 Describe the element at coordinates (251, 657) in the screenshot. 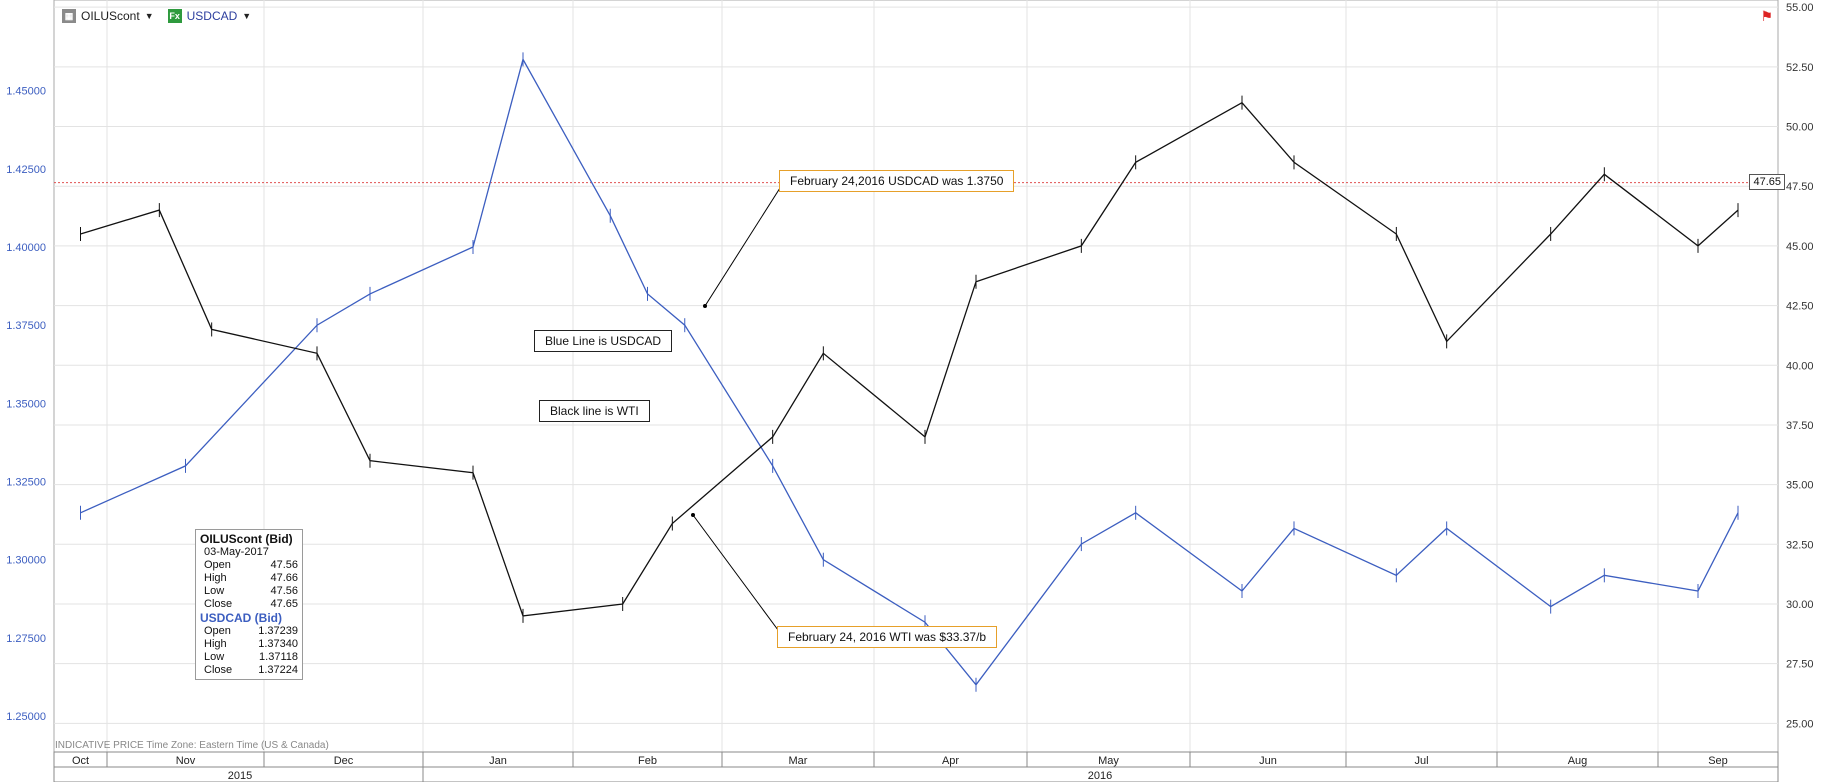

I see `databox-row: Low 1.37118` at that location.